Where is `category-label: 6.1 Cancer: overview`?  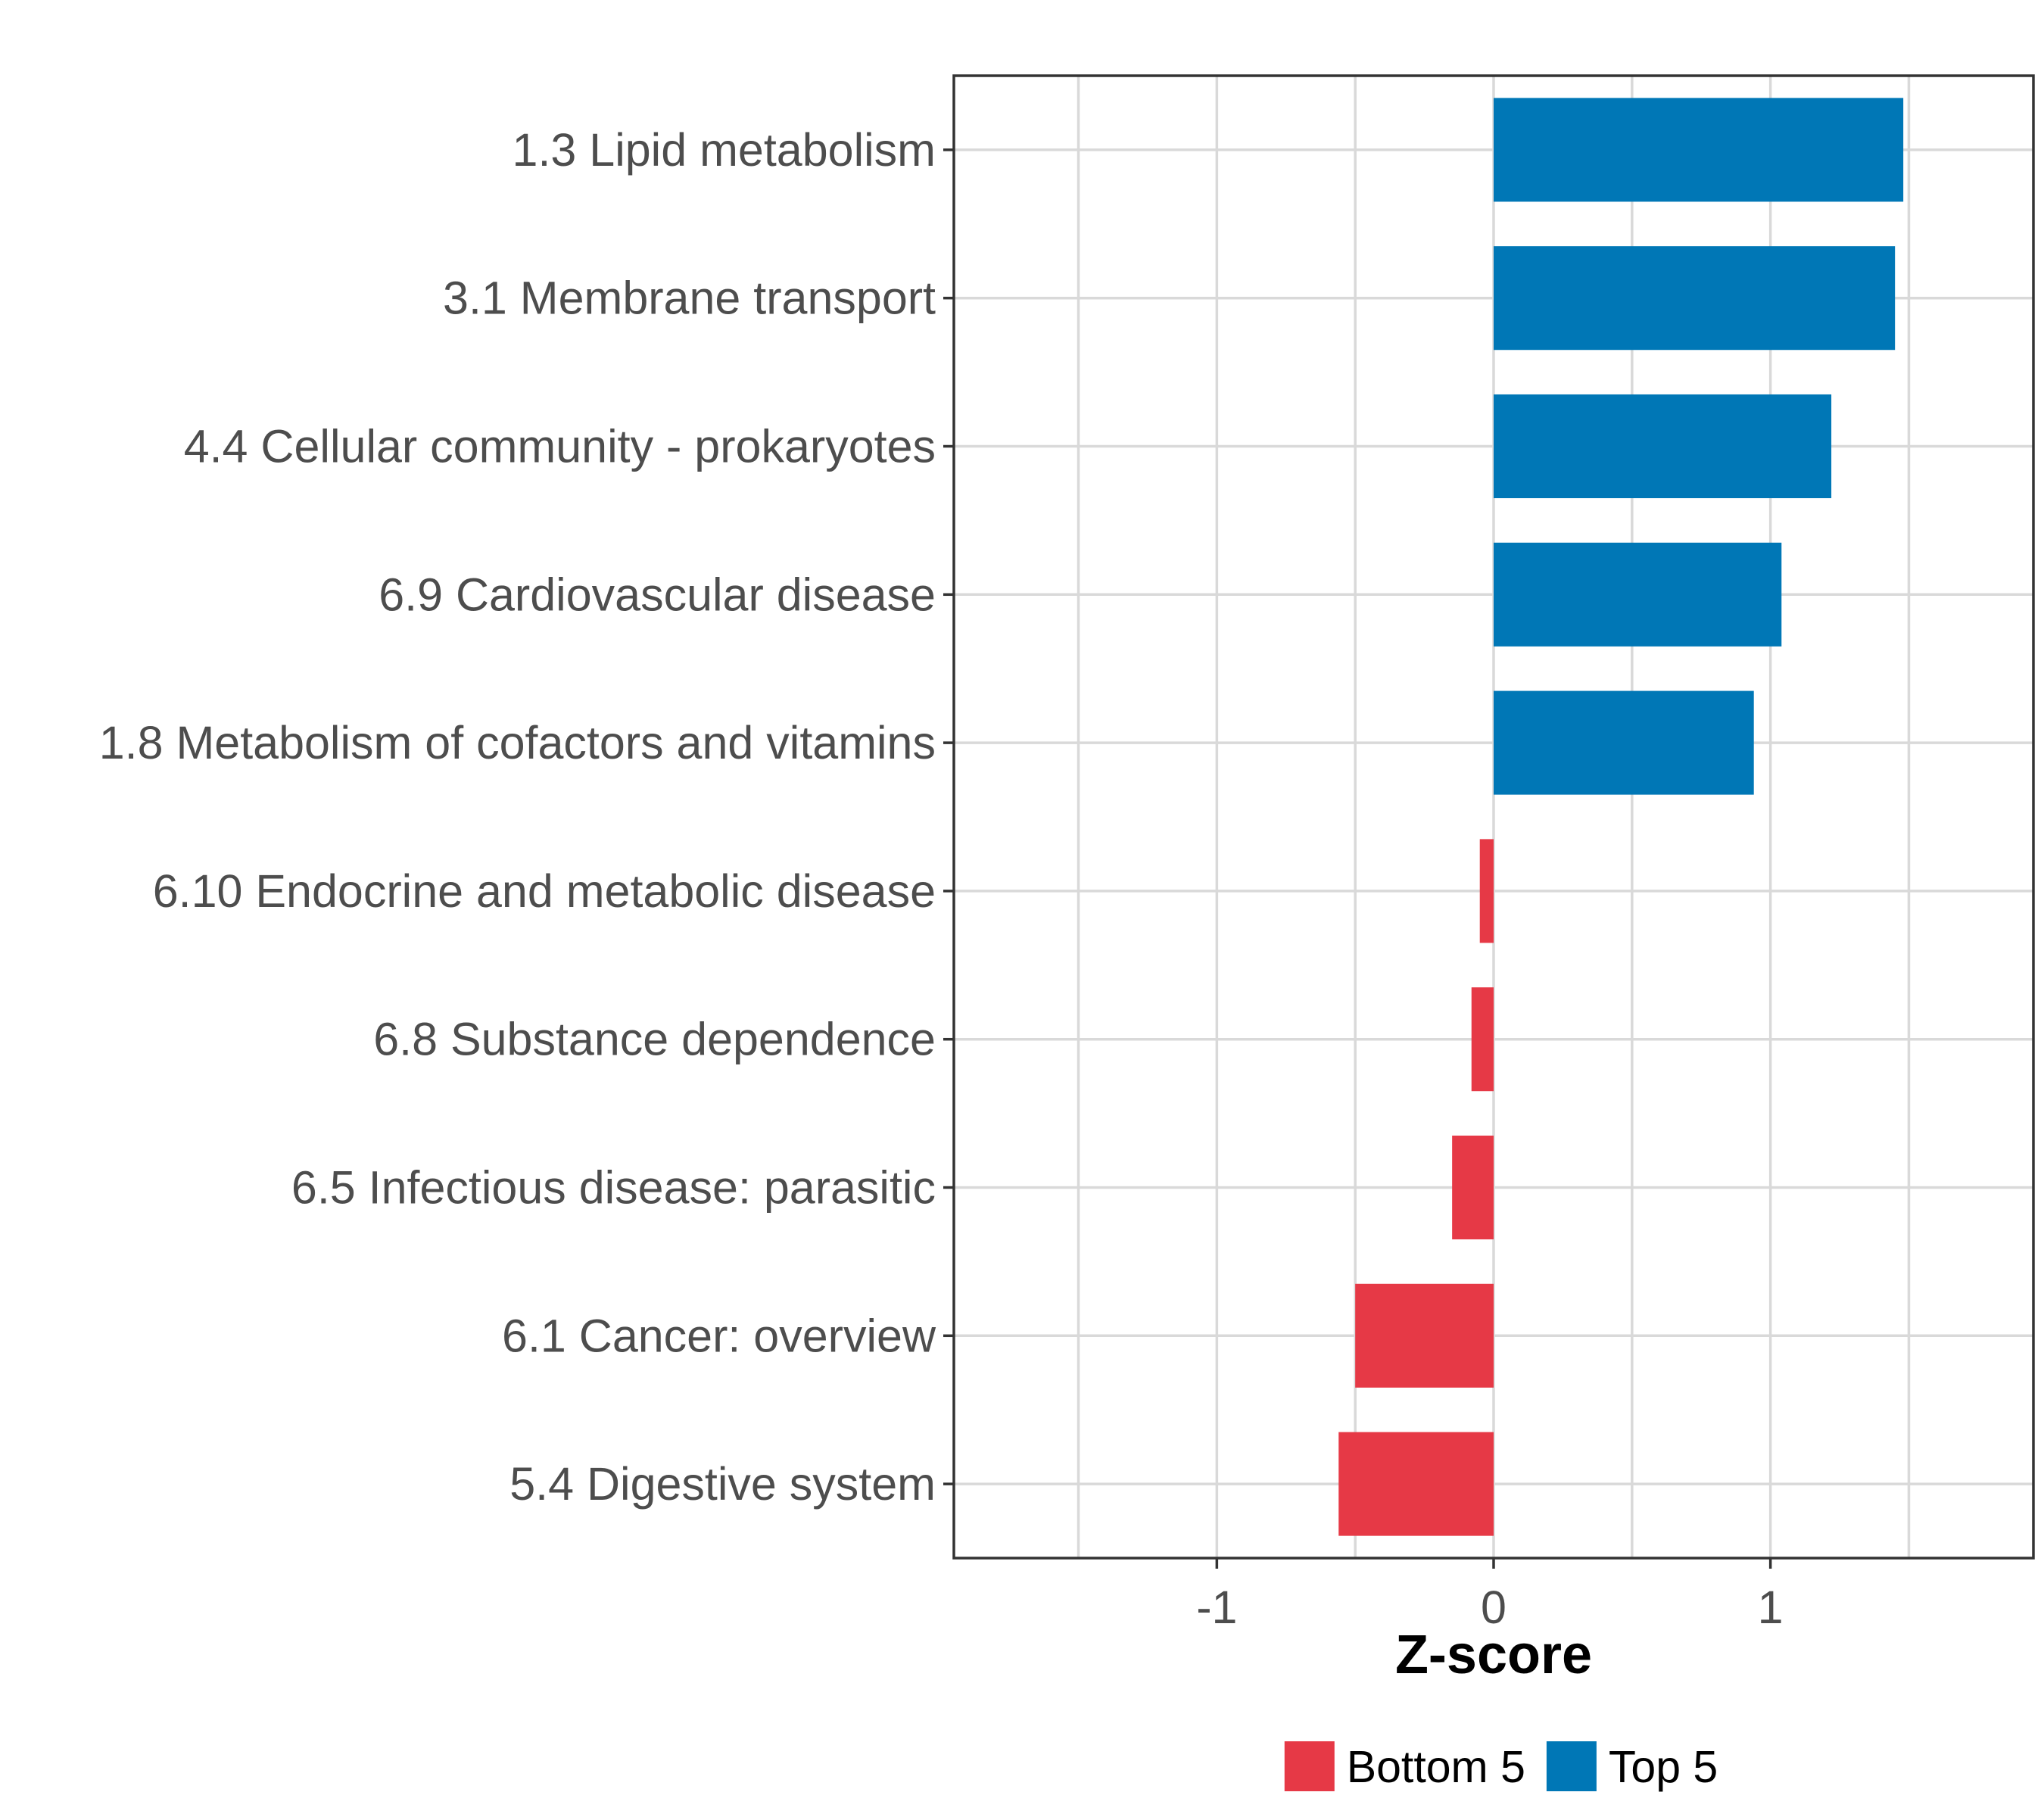
category-label: 6.1 Cancer: overview is located at coordinates (719, 1335).